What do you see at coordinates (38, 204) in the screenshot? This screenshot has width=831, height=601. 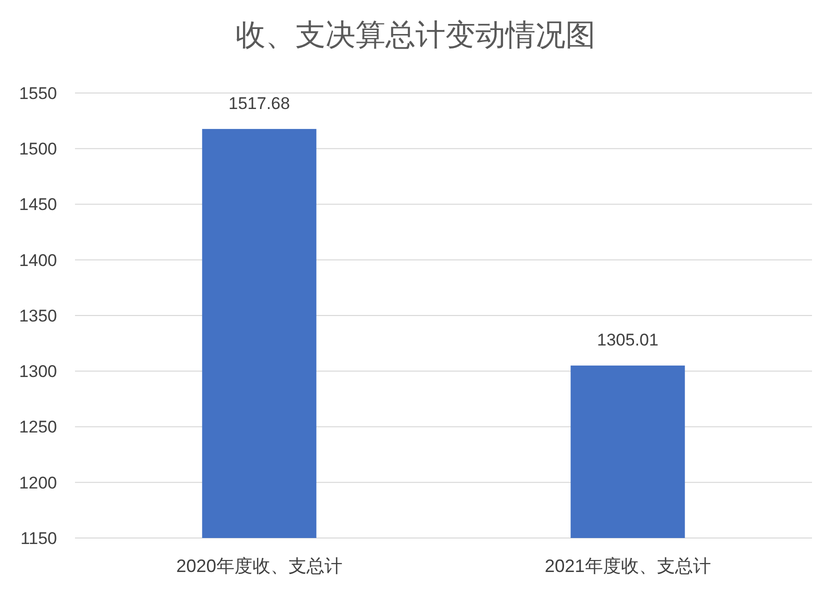 I see `y-tick-label: 1450` at bounding box center [38, 204].